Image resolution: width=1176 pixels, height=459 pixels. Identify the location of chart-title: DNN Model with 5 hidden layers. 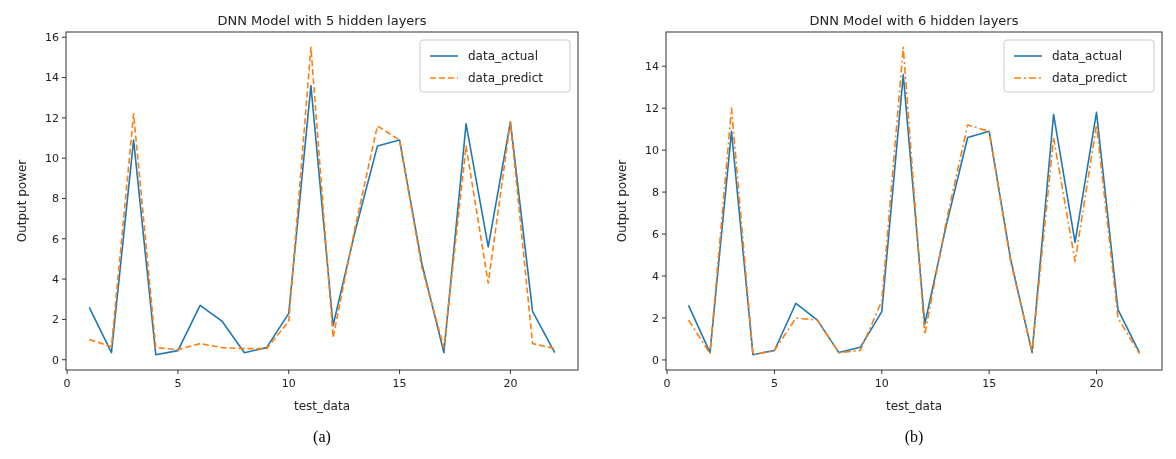
(322, 20).